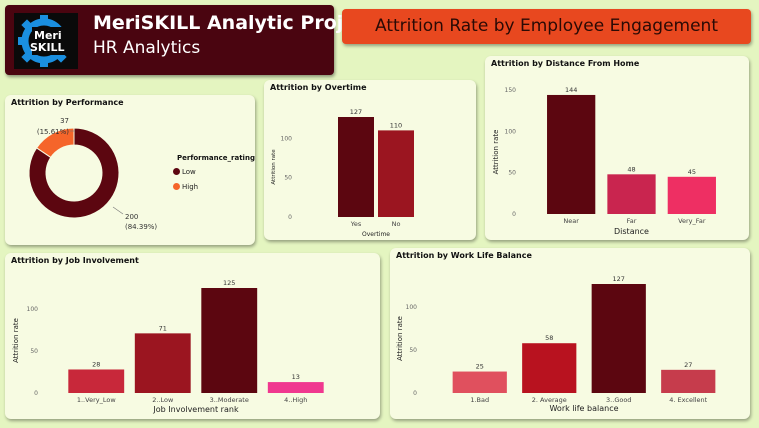  What do you see at coordinates (189, 172) in the screenshot?
I see `legend-label-low: Low` at bounding box center [189, 172].